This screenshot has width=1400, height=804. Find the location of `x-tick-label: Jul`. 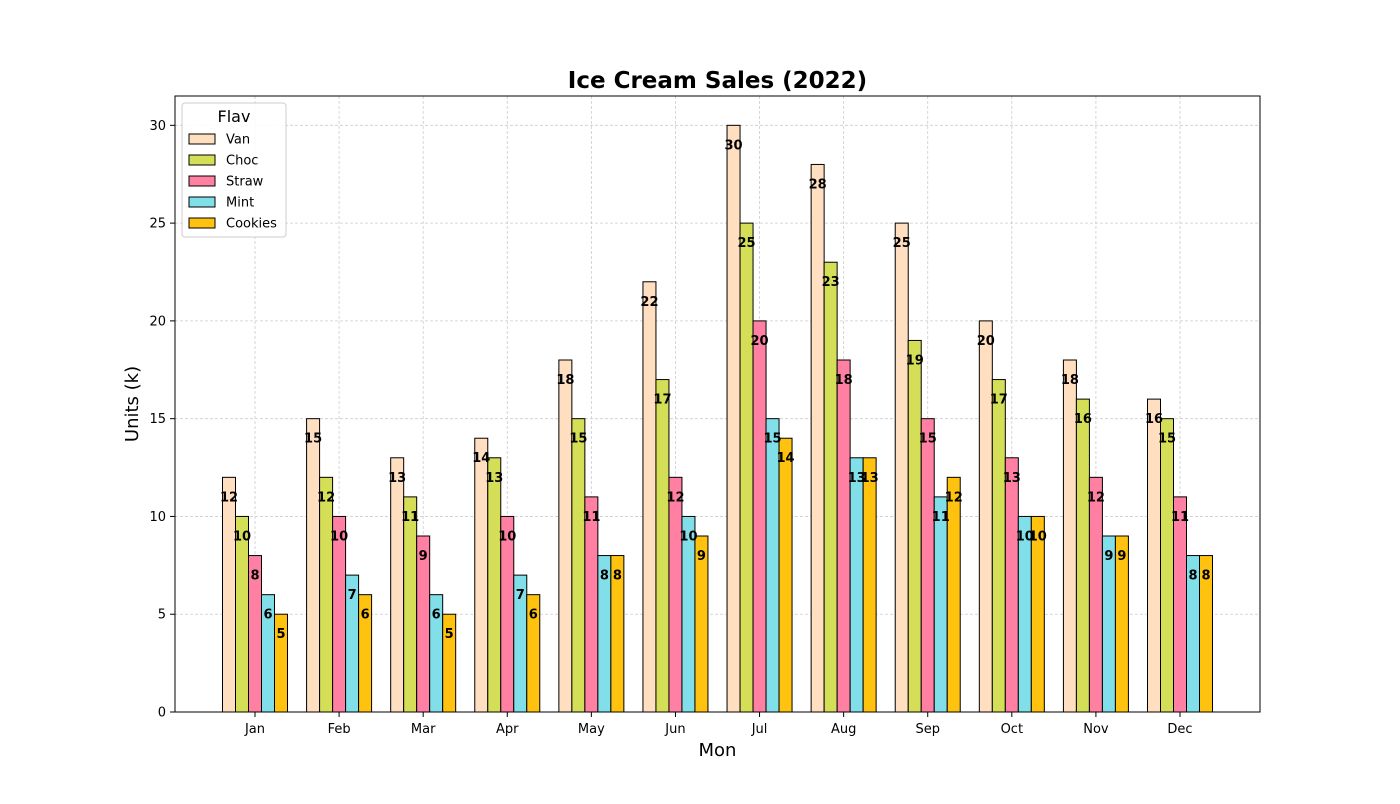

x-tick-label: Jul is located at coordinates (759, 729).